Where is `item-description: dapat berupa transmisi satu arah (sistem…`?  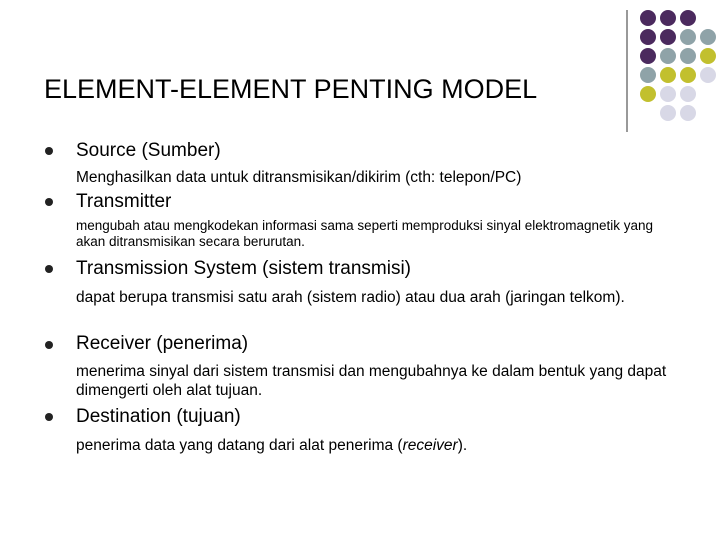
item-description: dapat berupa transmisi satu arah (sistem… is located at coordinates (350, 297).